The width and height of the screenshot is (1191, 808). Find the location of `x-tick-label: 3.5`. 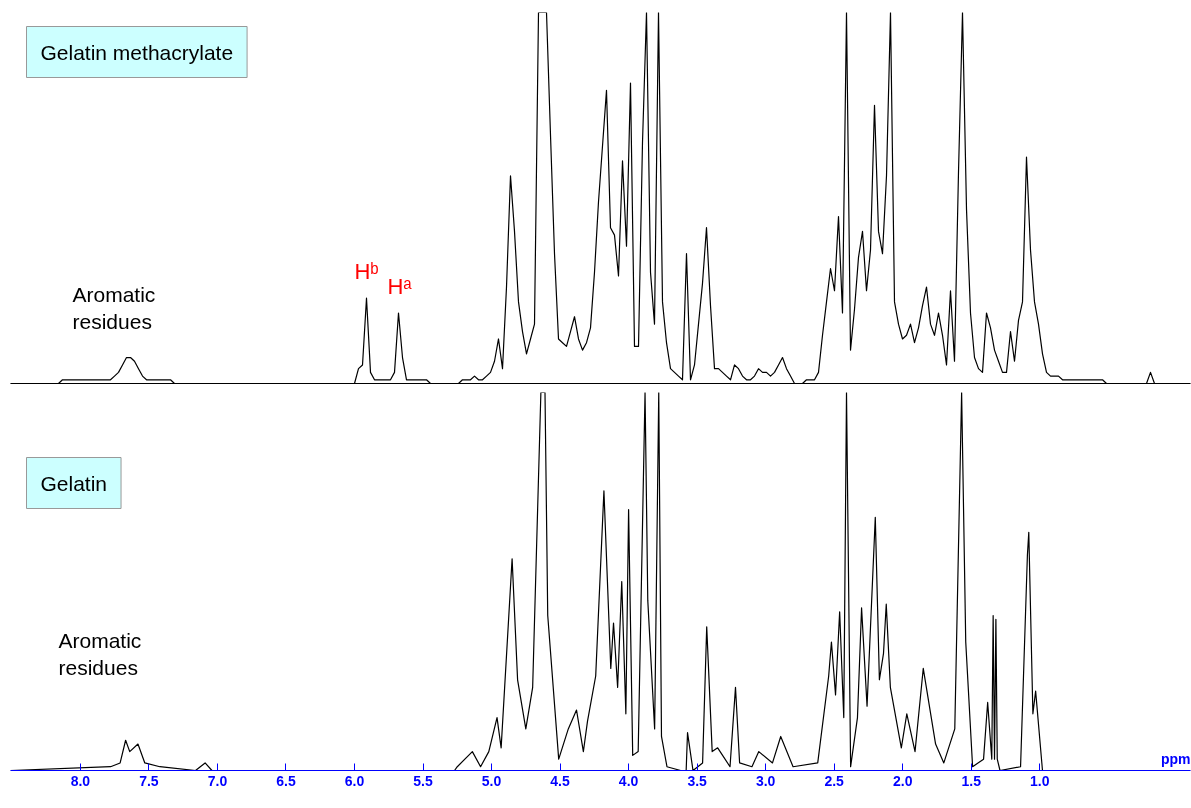

x-tick-label: 3.5 is located at coordinates (697, 780).